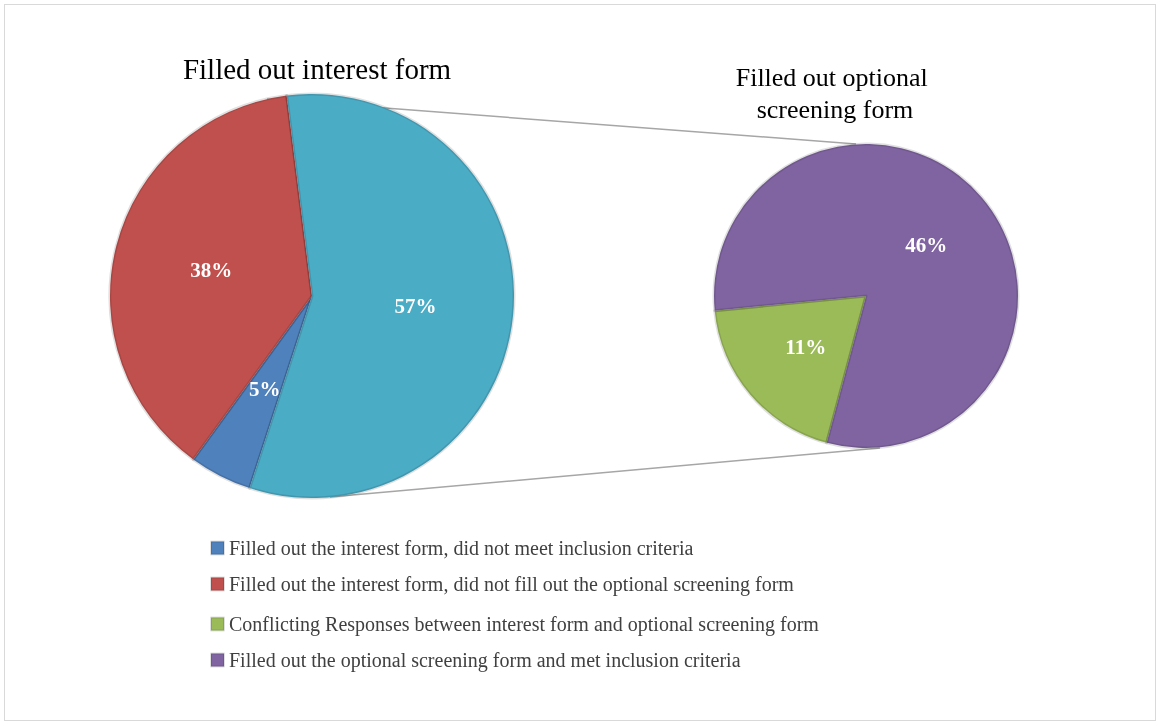  Describe the element at coordinates (485, 660) in the screenshot. I see `legend-label: Filled out the optional screening form and met inclusion criteria` at that location.